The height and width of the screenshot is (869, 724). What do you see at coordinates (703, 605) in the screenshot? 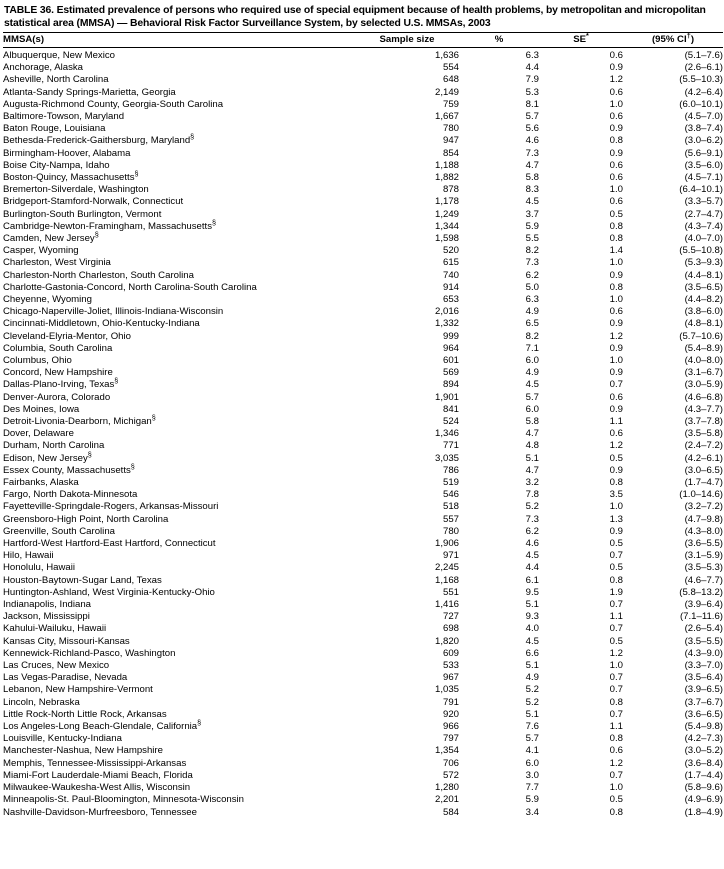
I see `cell-ci: (3.9–6.4)` at bounding box center [703, 605].